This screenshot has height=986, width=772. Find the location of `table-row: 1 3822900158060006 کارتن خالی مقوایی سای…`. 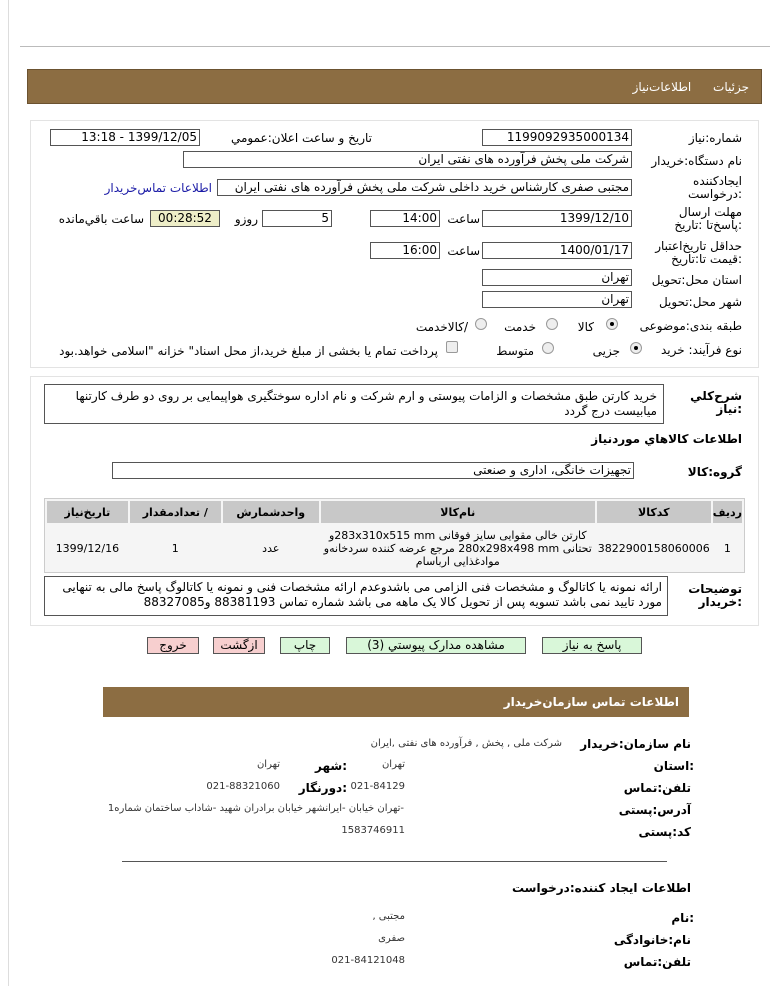

table-row: 1 3822900158060006 کارتن خالی مقوایی سای… is located at coordinates (394, 548).